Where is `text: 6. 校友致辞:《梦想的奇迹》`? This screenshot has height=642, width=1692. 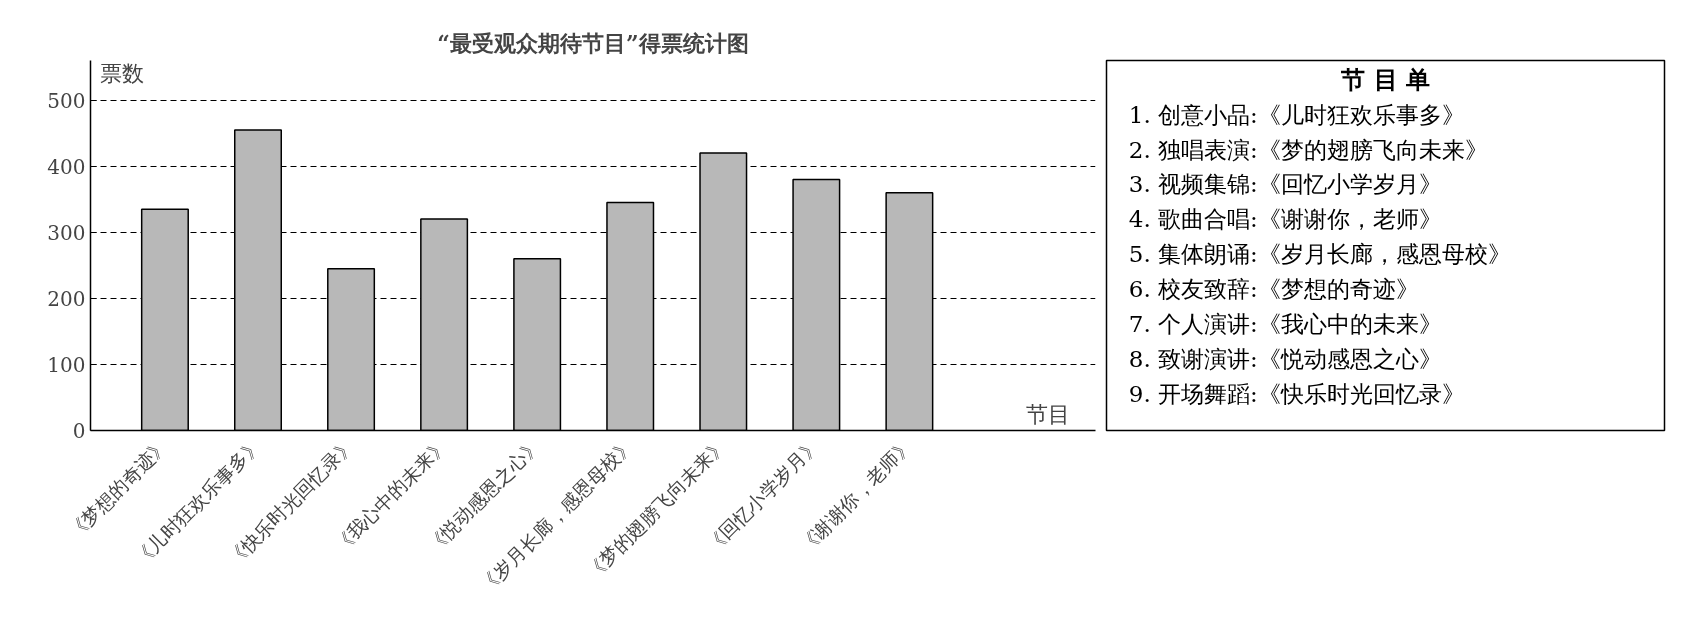
text: 6. 校友致辞:《梦想的奇迹》 is located at coordinates (1273, 289).